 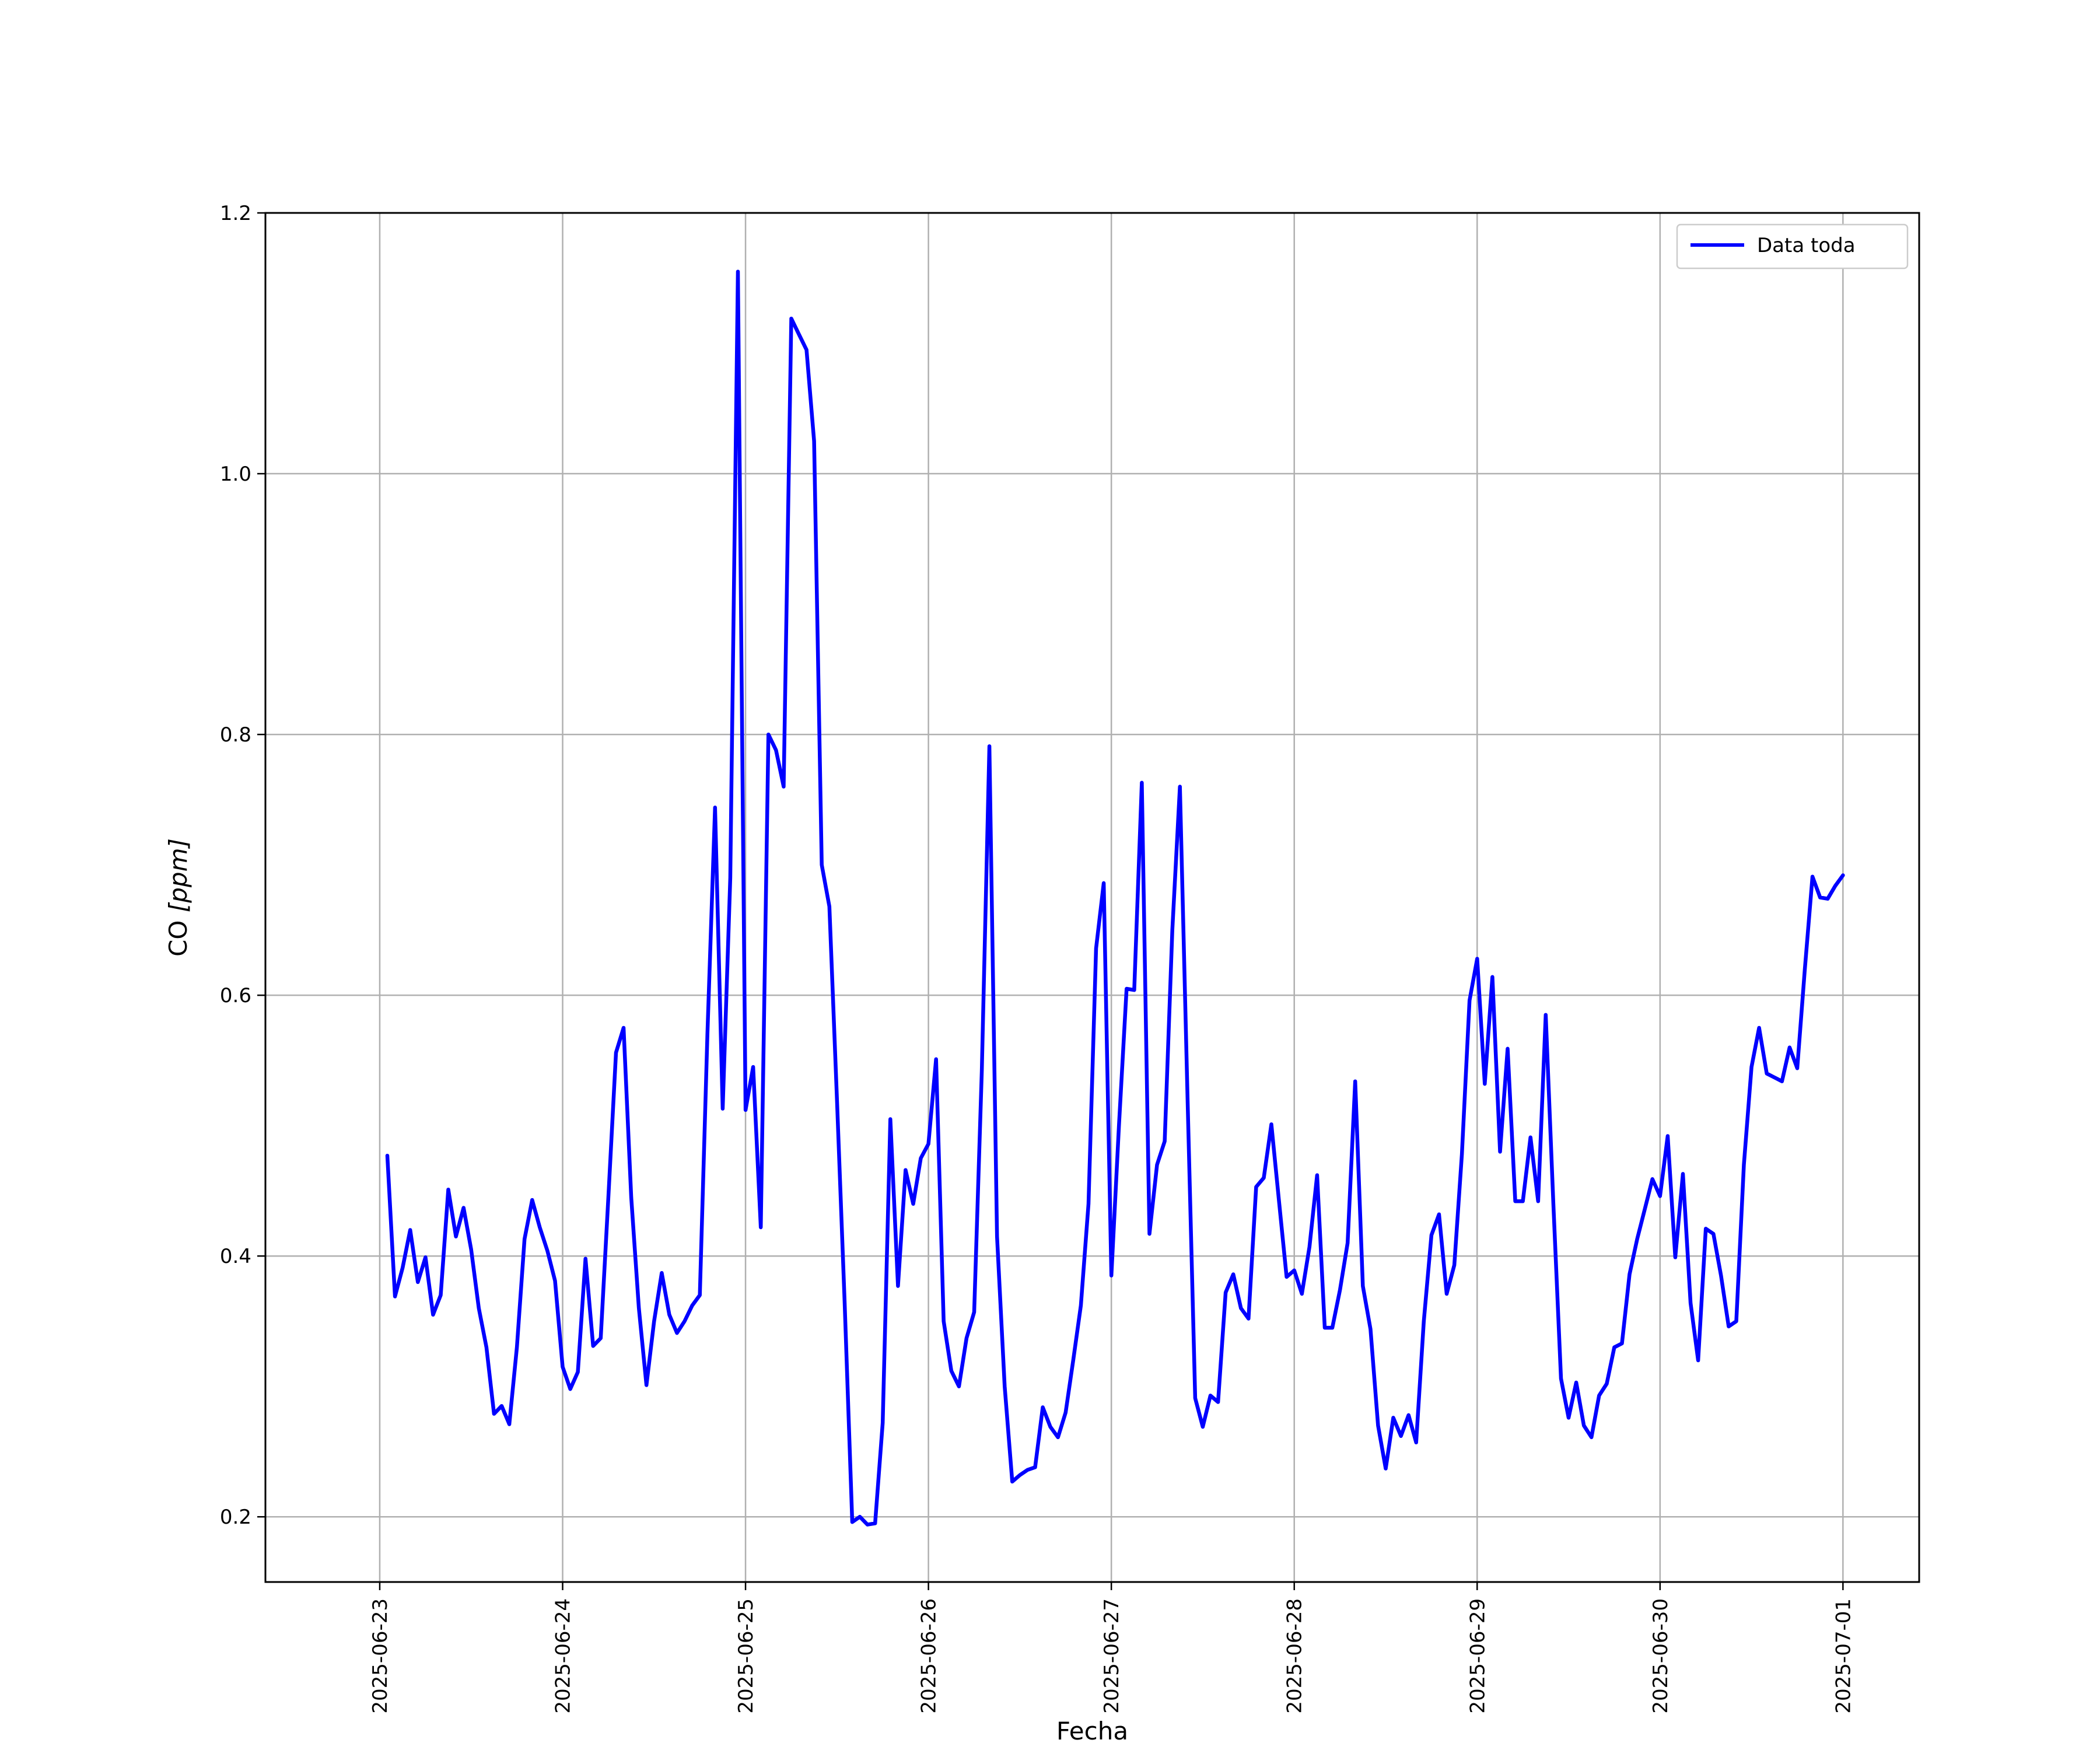 What do you see at coordinates (178, 875) in the screenshot?
I see `y-axis-label-unit: [ppm]` at bounding box center [178, 875].